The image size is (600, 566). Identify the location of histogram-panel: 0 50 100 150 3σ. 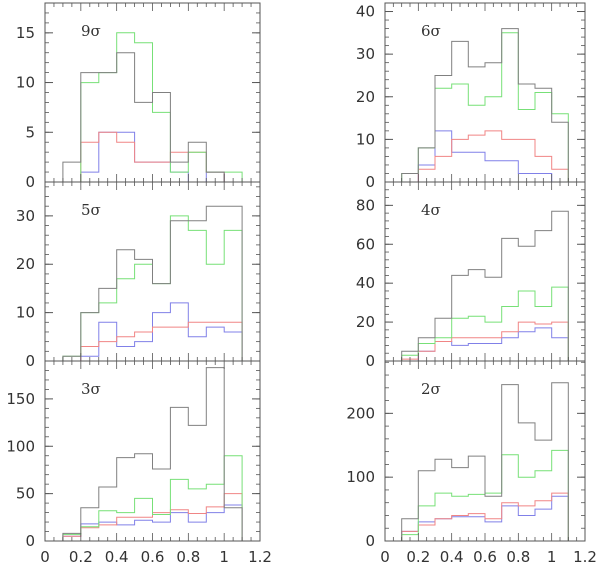
(133, 455).